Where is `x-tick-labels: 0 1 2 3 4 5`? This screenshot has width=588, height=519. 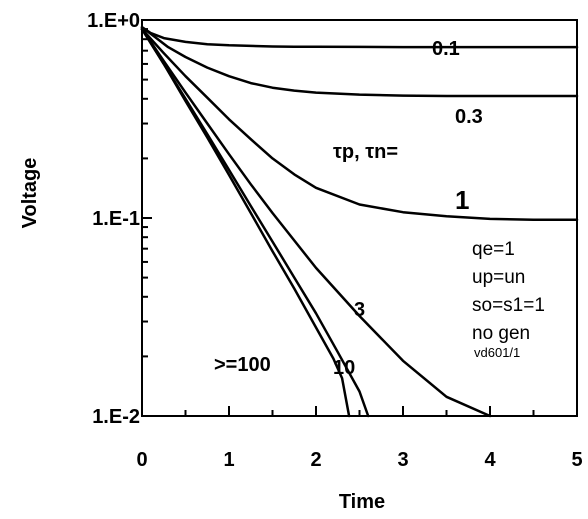 x-tick-labels: 0 1 2 3 4 5 is located at coordinates (359, 460).